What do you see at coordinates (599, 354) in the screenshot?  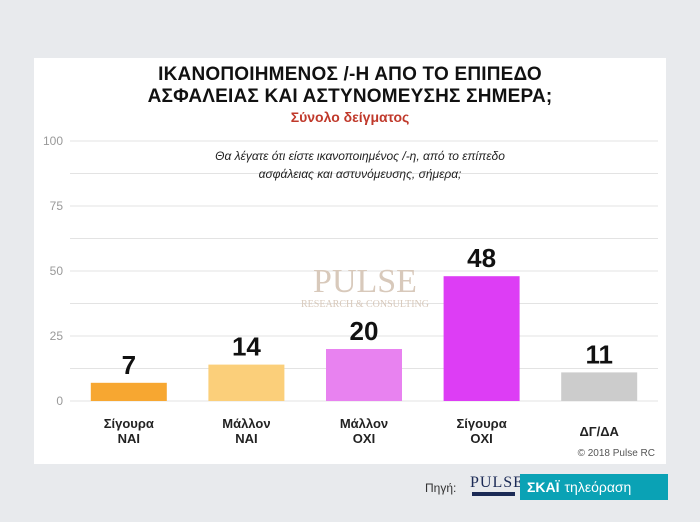 I see `data-label: 11` at bounding box center [599, 354].